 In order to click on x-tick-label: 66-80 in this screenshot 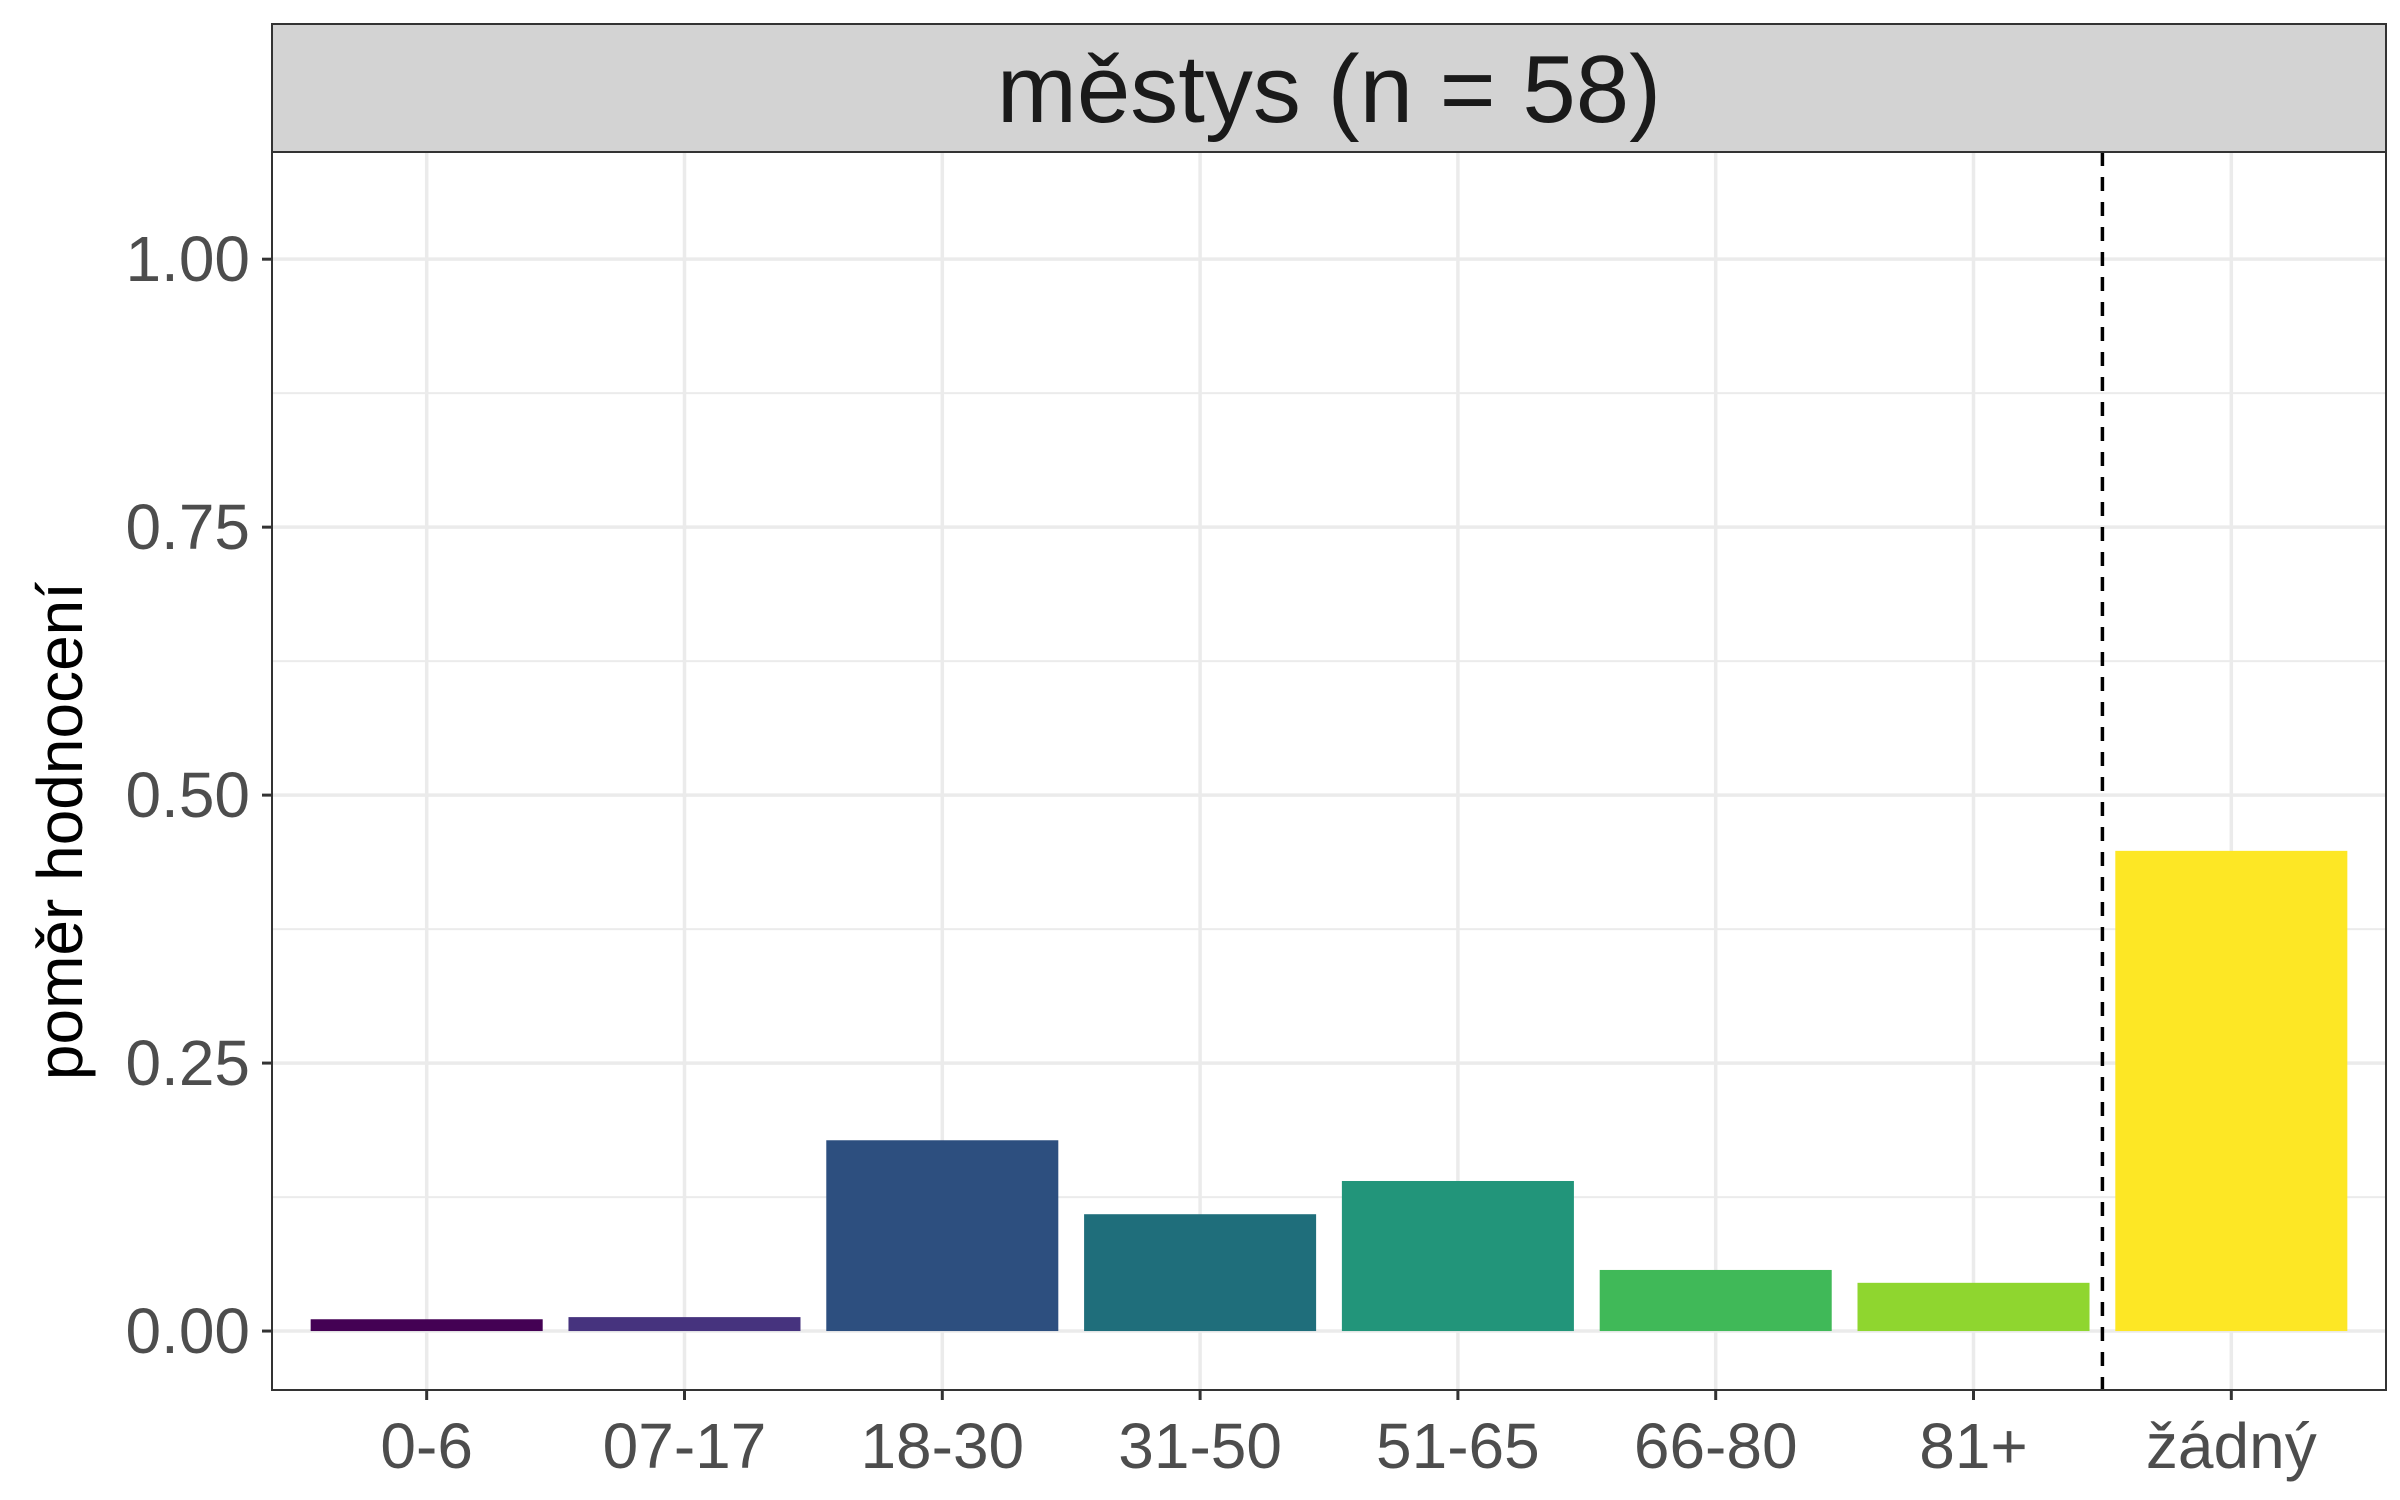, I will do `click(1716, 1446)`.